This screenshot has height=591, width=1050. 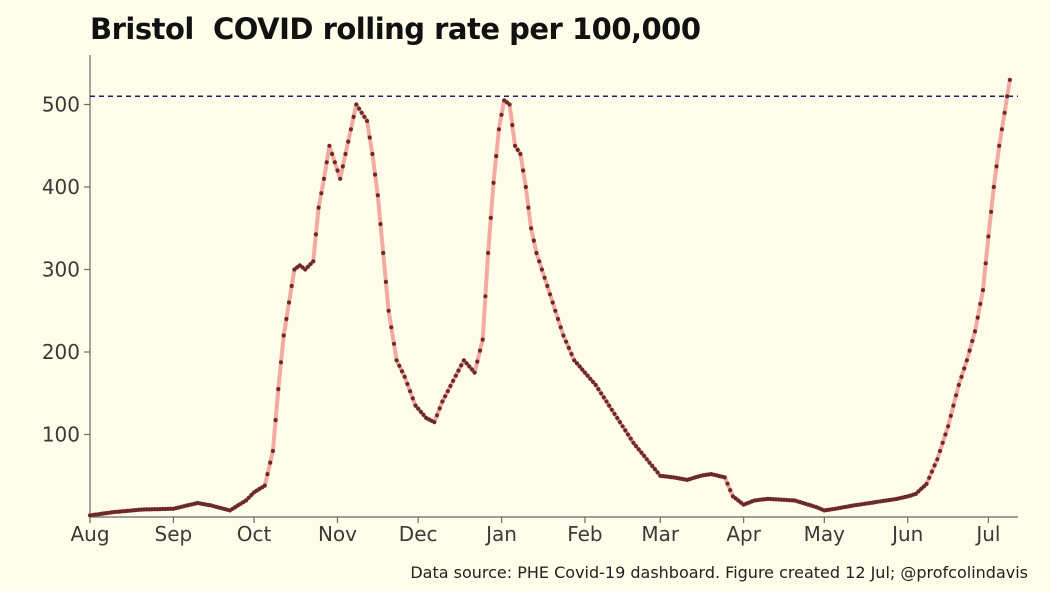 I want to click on x-tick-label: Sep, so click(x=174, y=534).